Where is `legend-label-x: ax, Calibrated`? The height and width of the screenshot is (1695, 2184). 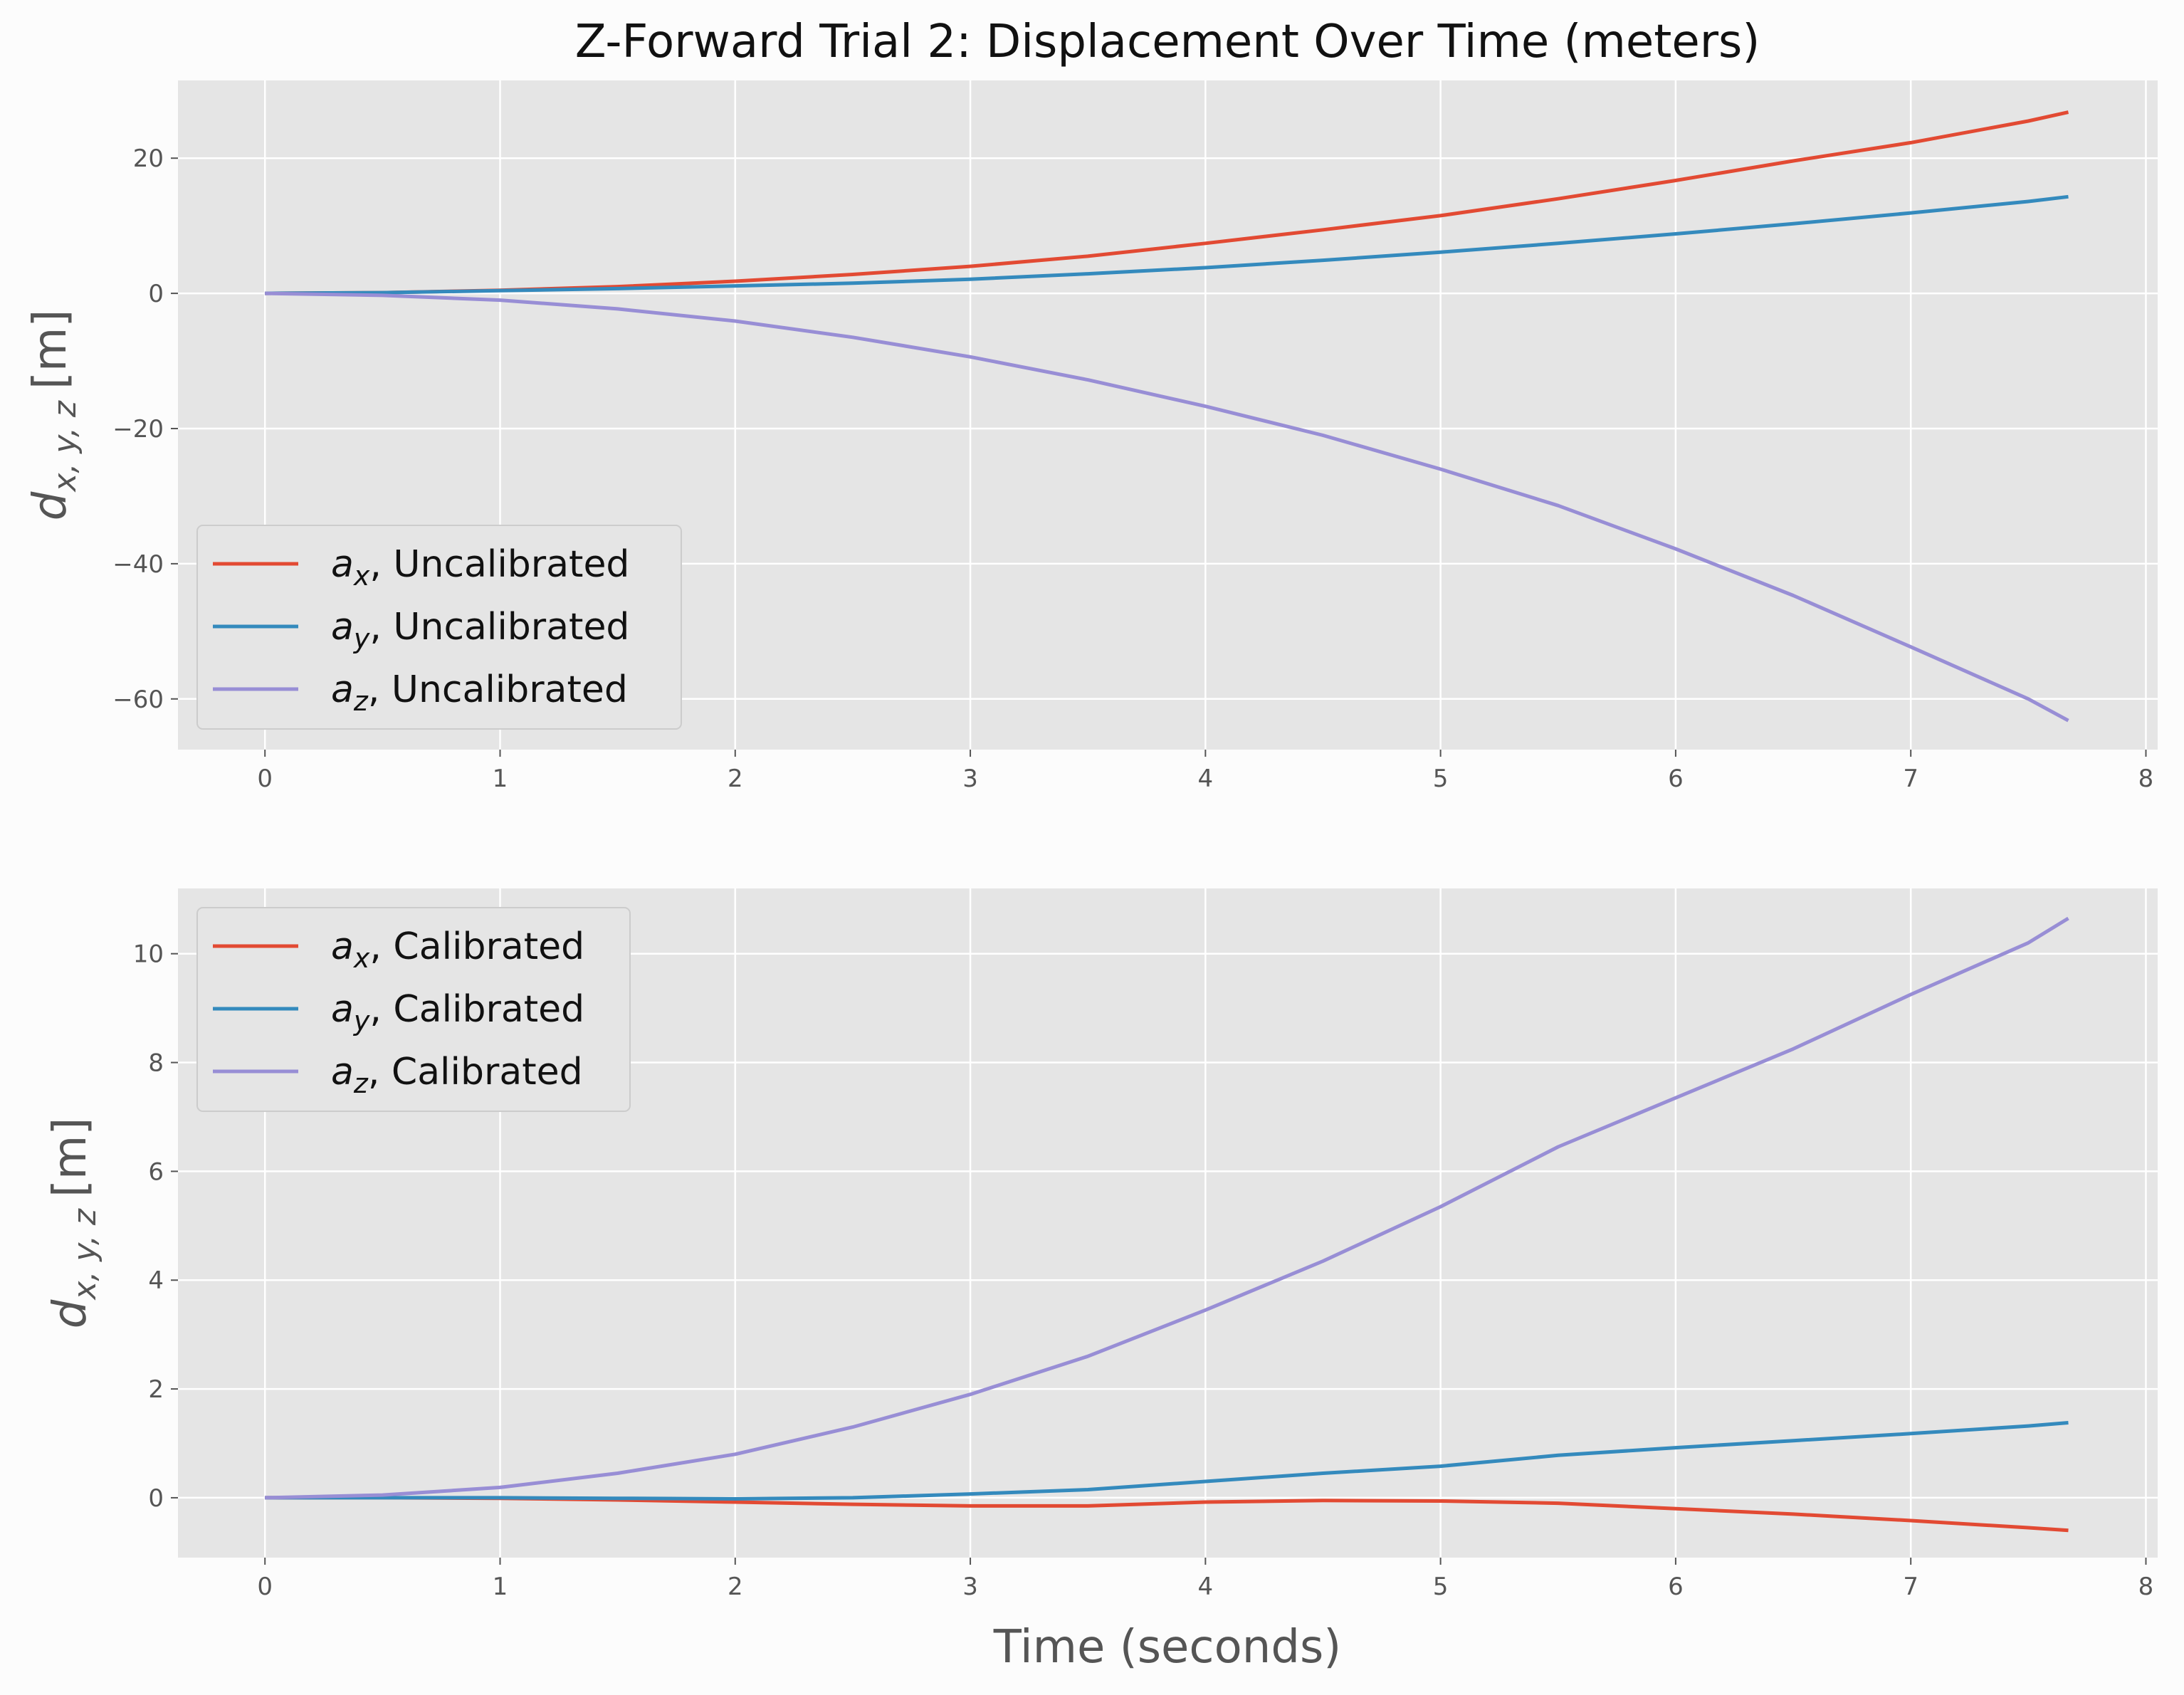 legend-label-x: ax, Calibrated is located at coordinates (457, 949).